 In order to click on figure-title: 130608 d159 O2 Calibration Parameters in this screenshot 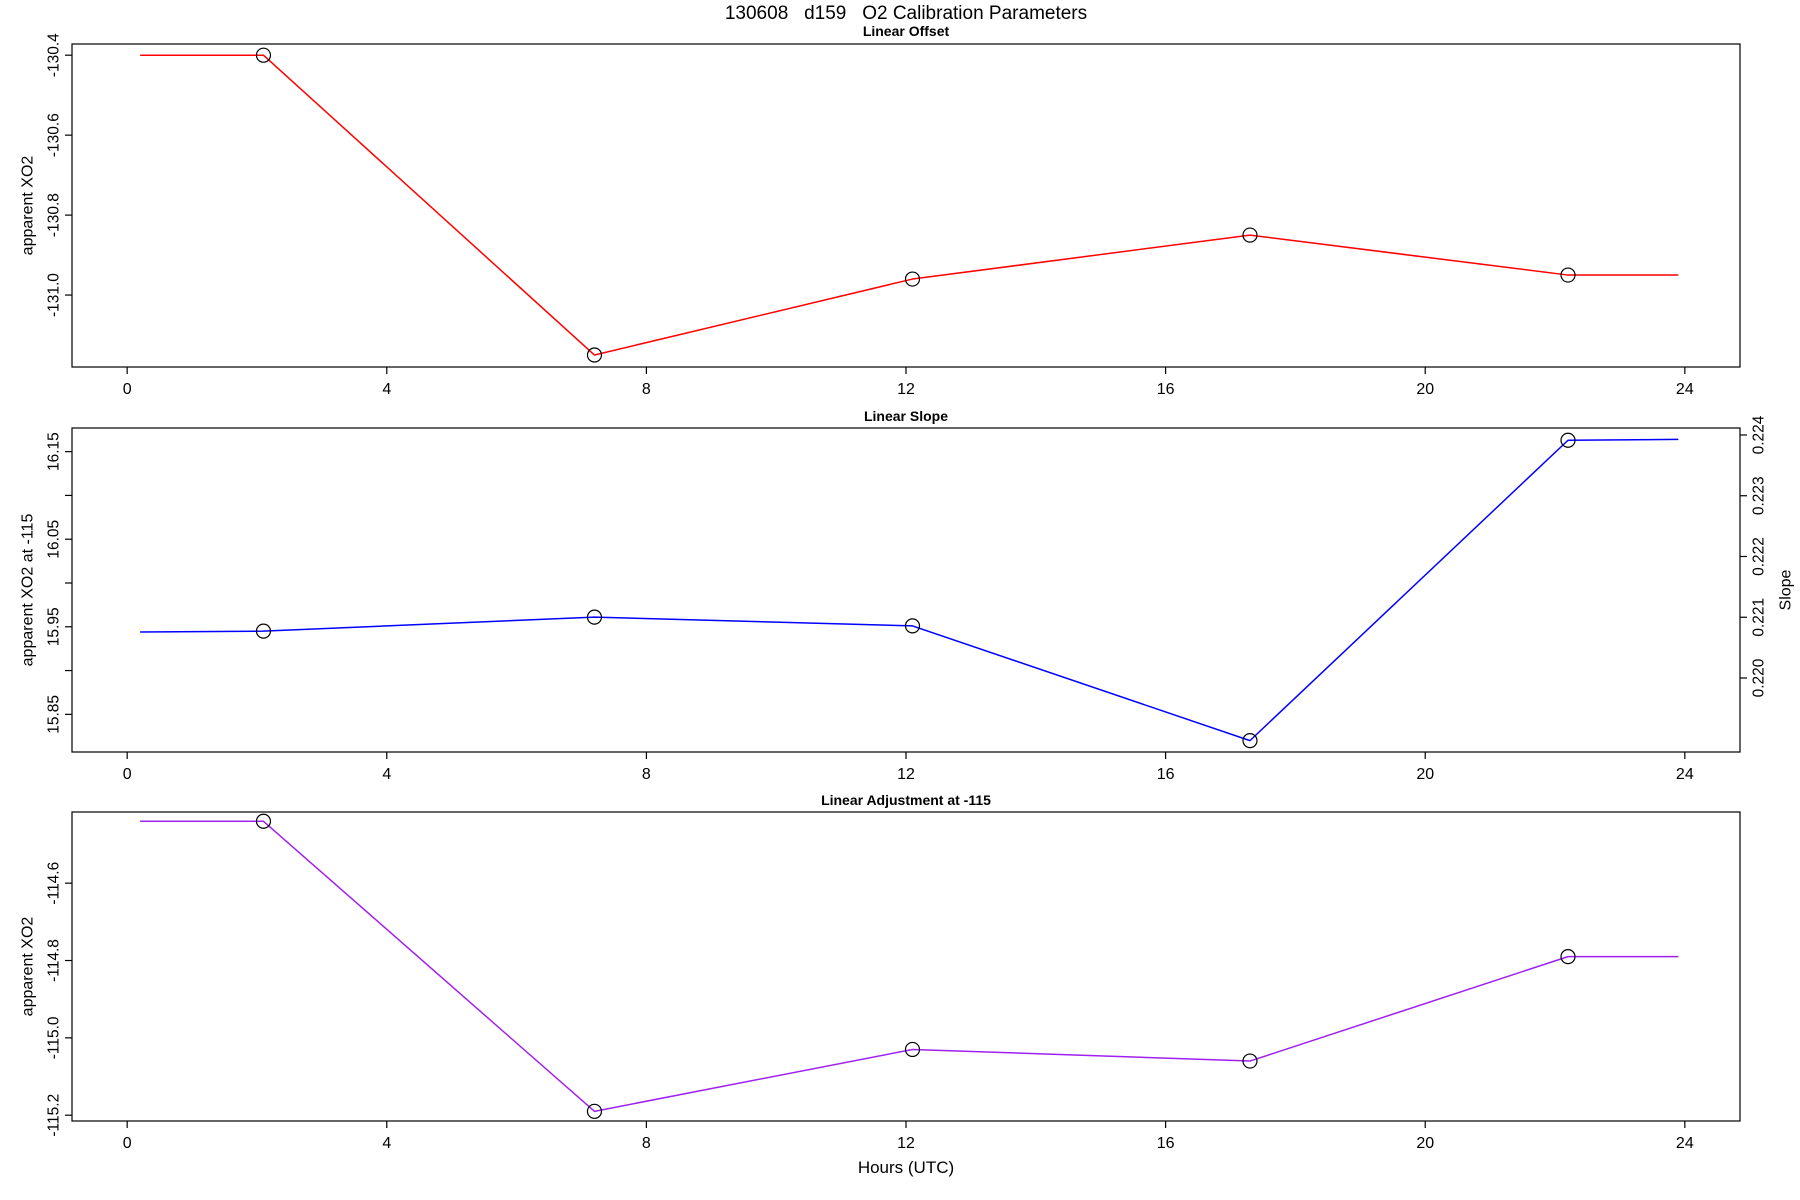, I will do `click(906, 13)`.